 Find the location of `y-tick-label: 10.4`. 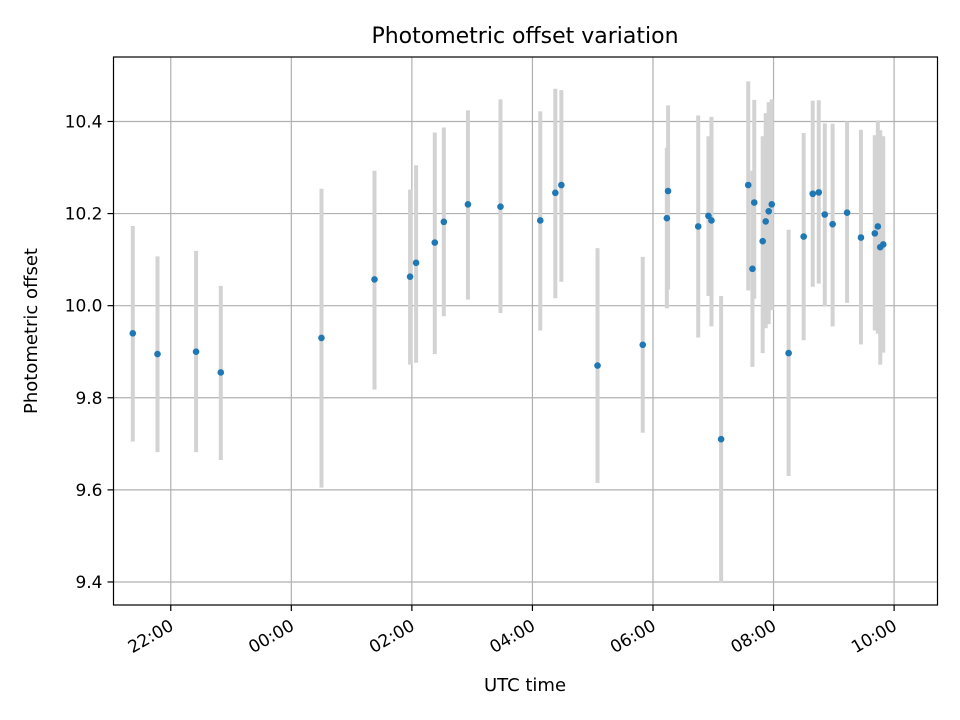

y-tick-label: 10.4 is located at coordinates (84, 122).